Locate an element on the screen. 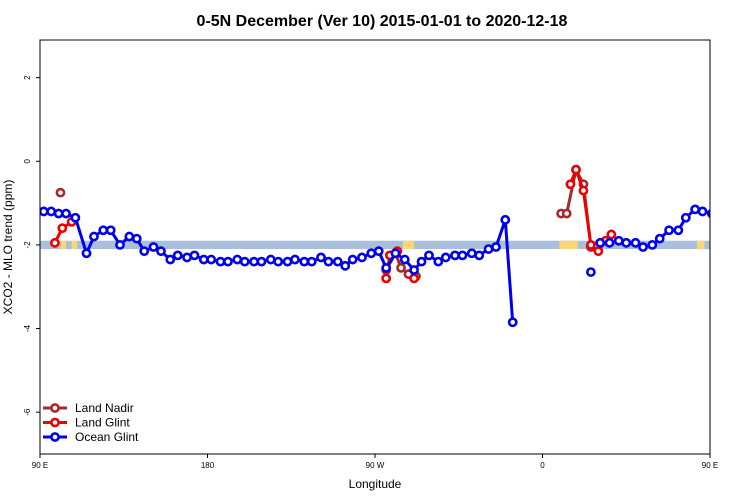 The width and height of the screenshot is (750, 500). band-layer is located at coordinates (395, 245).